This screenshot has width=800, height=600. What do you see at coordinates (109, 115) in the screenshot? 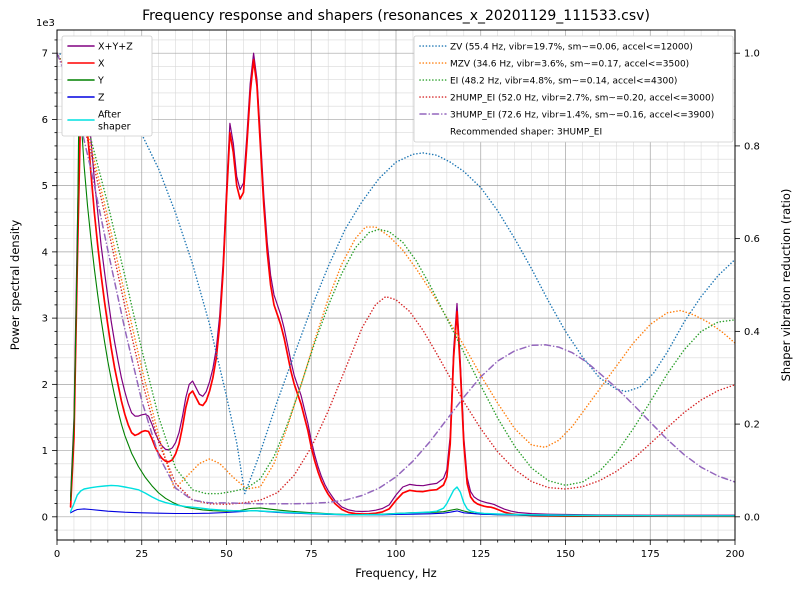
I see `legend-label-after: After` at bounding box center [109, 115].